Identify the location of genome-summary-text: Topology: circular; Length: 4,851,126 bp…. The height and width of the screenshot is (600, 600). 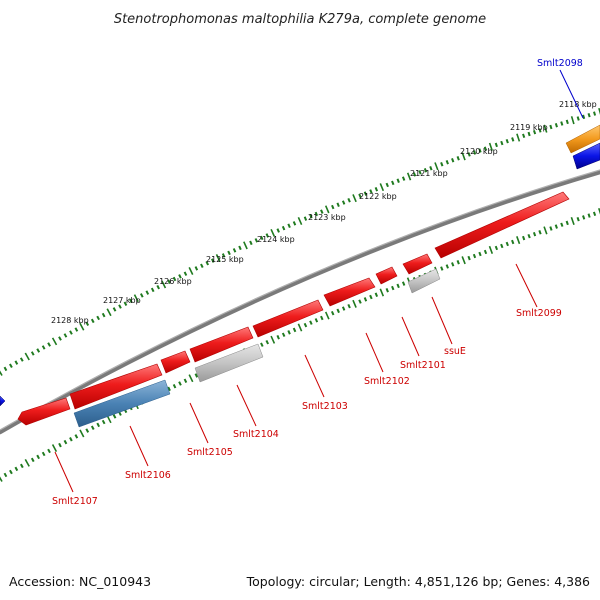
(418, 581).